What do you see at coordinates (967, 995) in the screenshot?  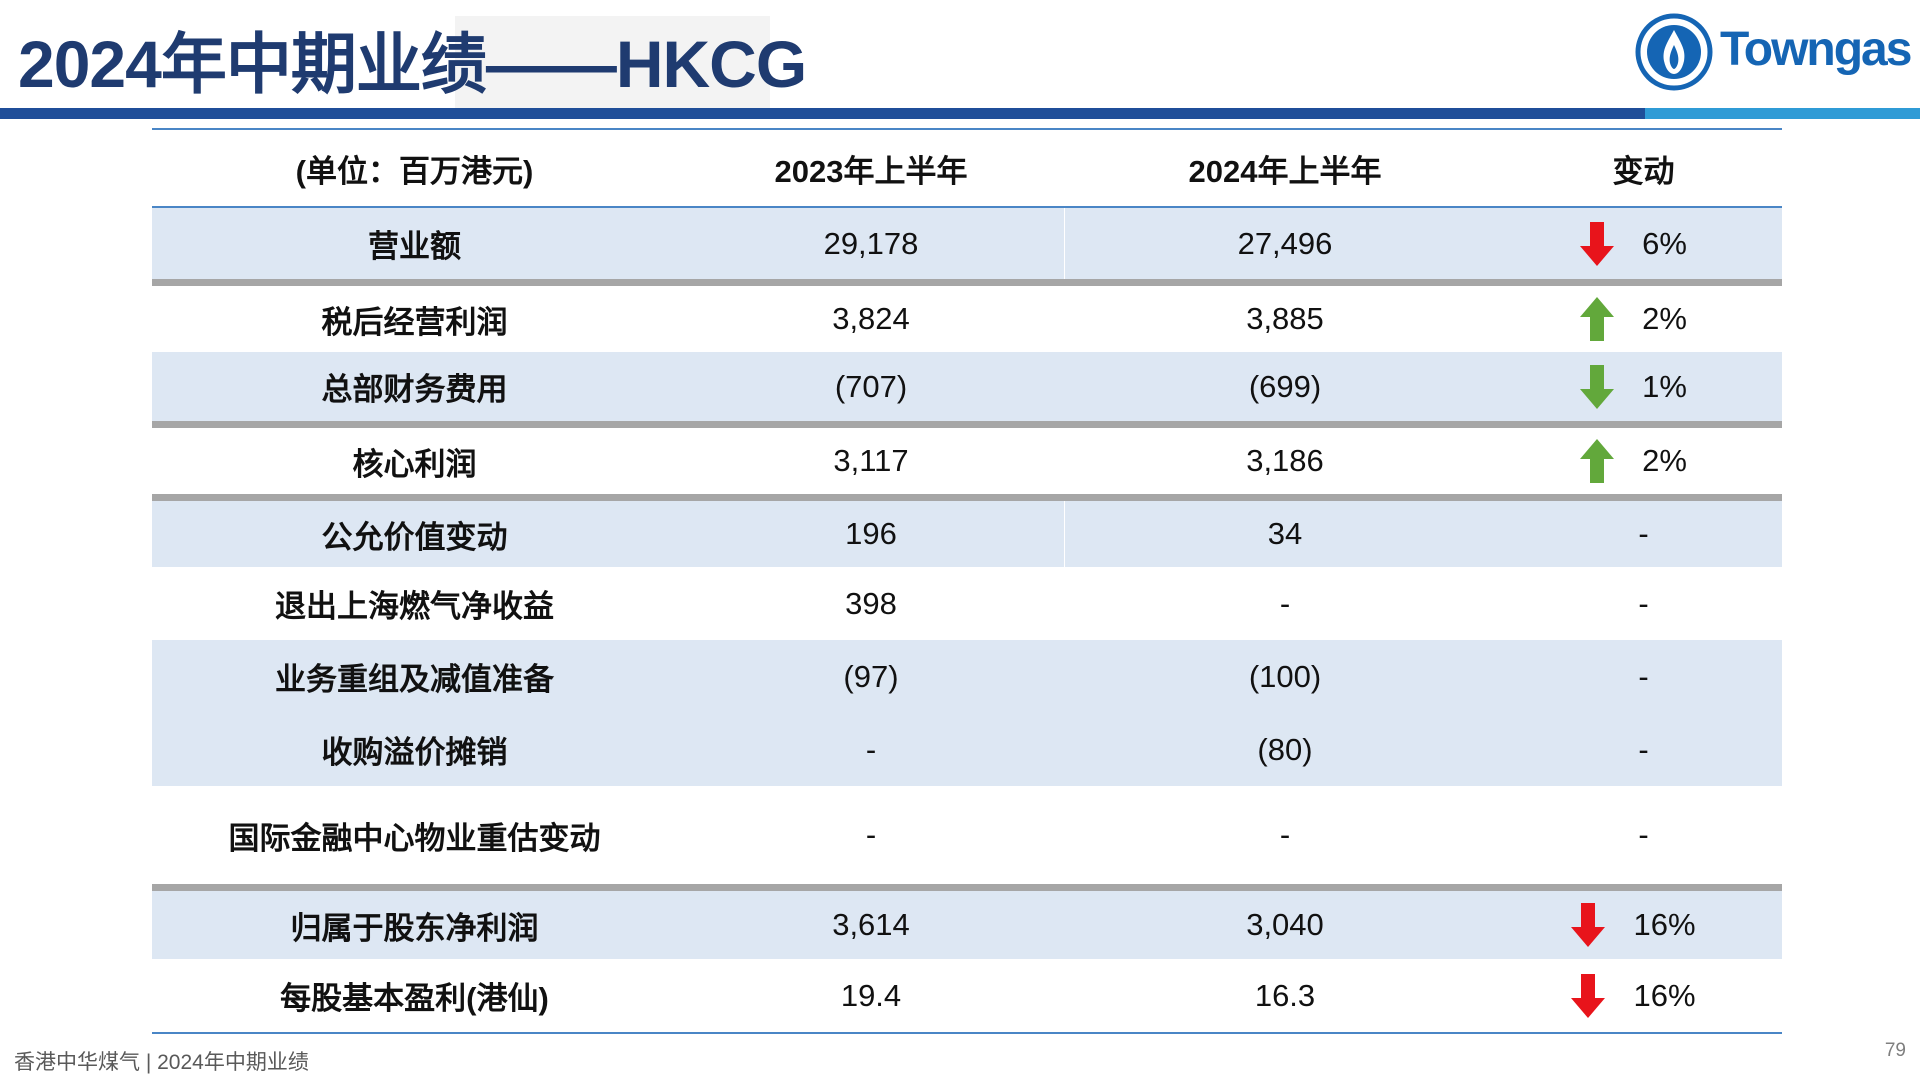 I see `table-row: 每股基本盈利(港仙) 19.4 16.3 16%` at bounding box center [967, 995].